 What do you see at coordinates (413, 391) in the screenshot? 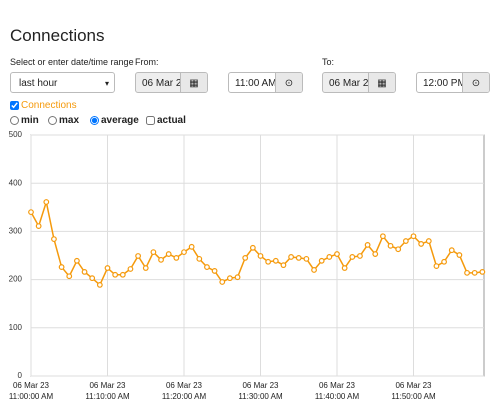
I see `x-tick-label: 06 Mar 23 11:50:00 AM` at bounding box center [413, 391].